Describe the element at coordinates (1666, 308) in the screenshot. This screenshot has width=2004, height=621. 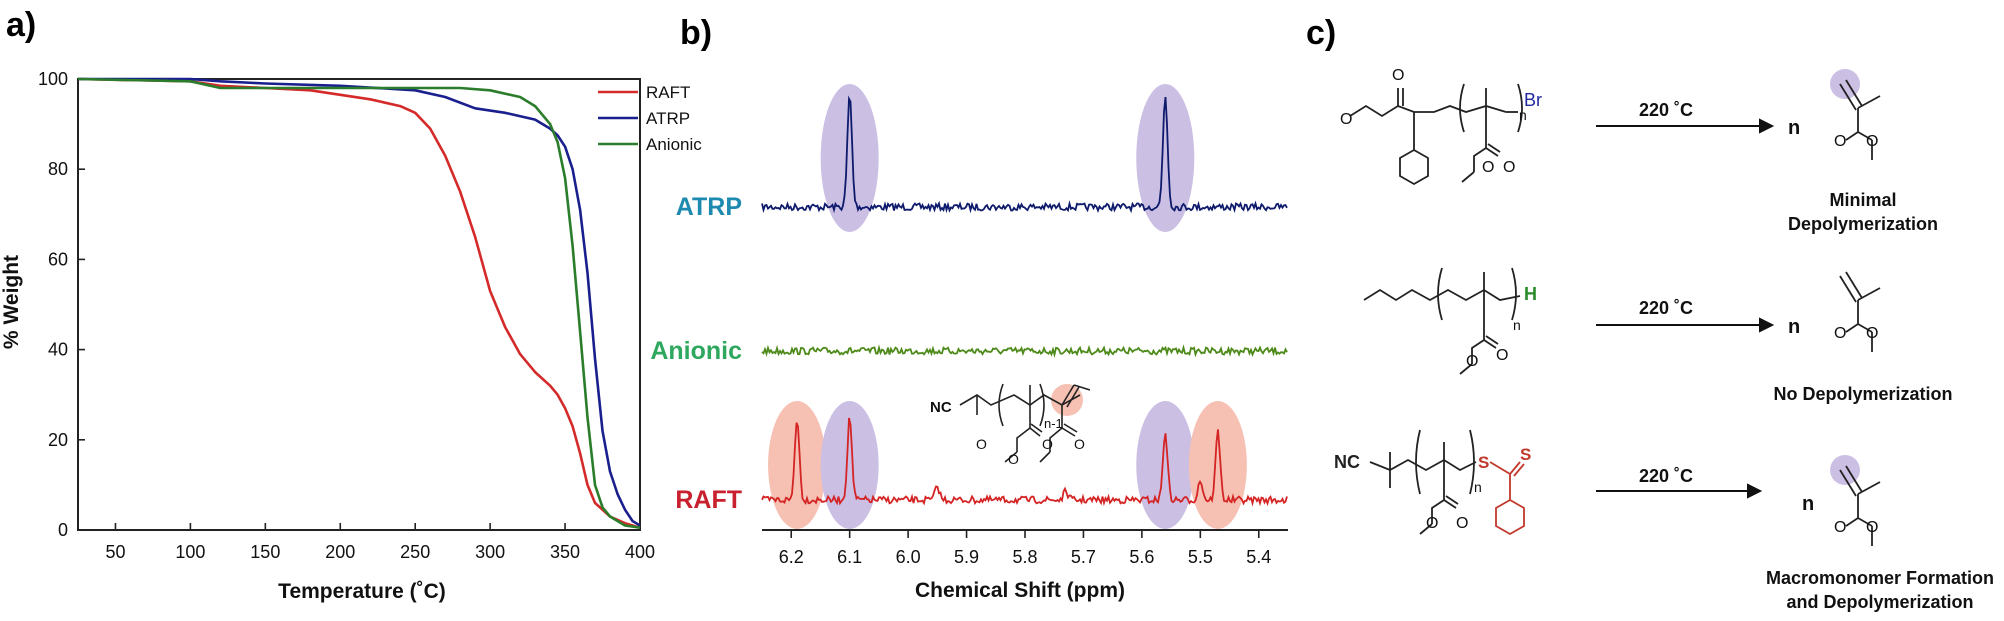
I see `condition-row-2: 220 ˚C` at that location.